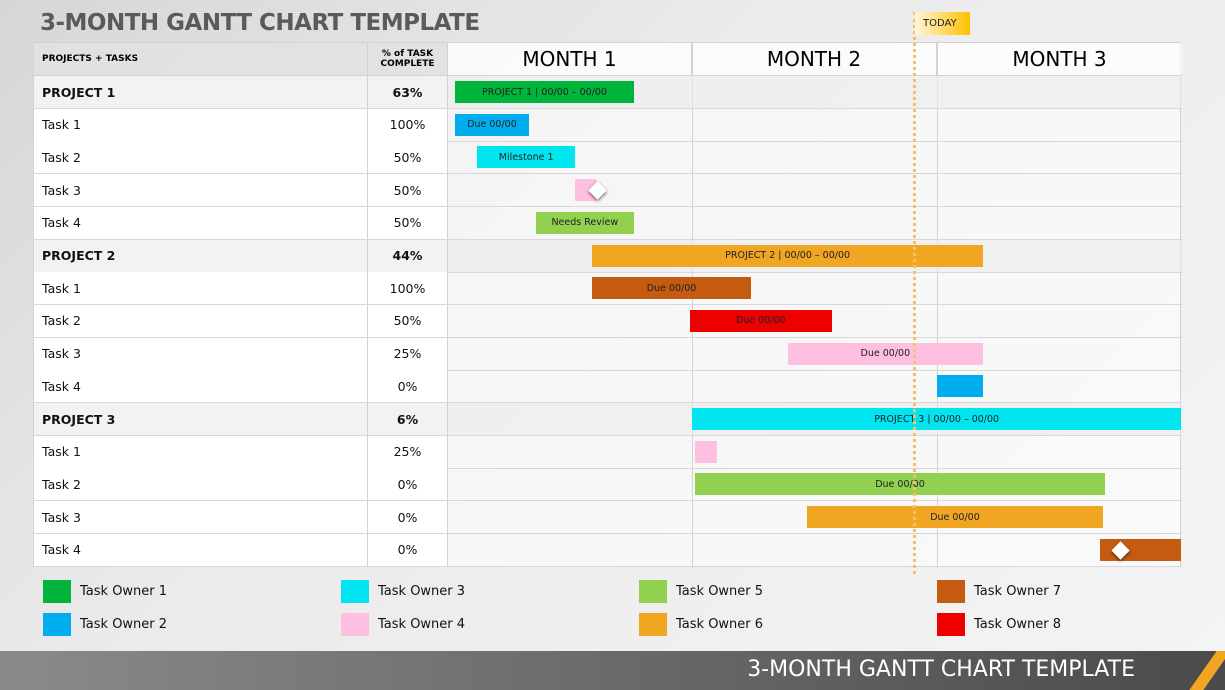 This screenshot has height=690, width=1225. Describe the element at coordinates (422, 591) in the screenshot. I see `legend-label: Task Owner 3` at that location.